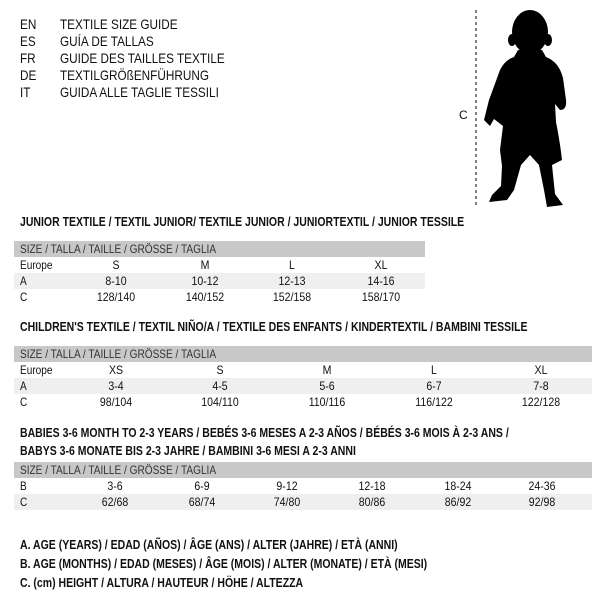 This screenshot has height=600, width=600. I want to click on table-cell: M, so click(205, 265).